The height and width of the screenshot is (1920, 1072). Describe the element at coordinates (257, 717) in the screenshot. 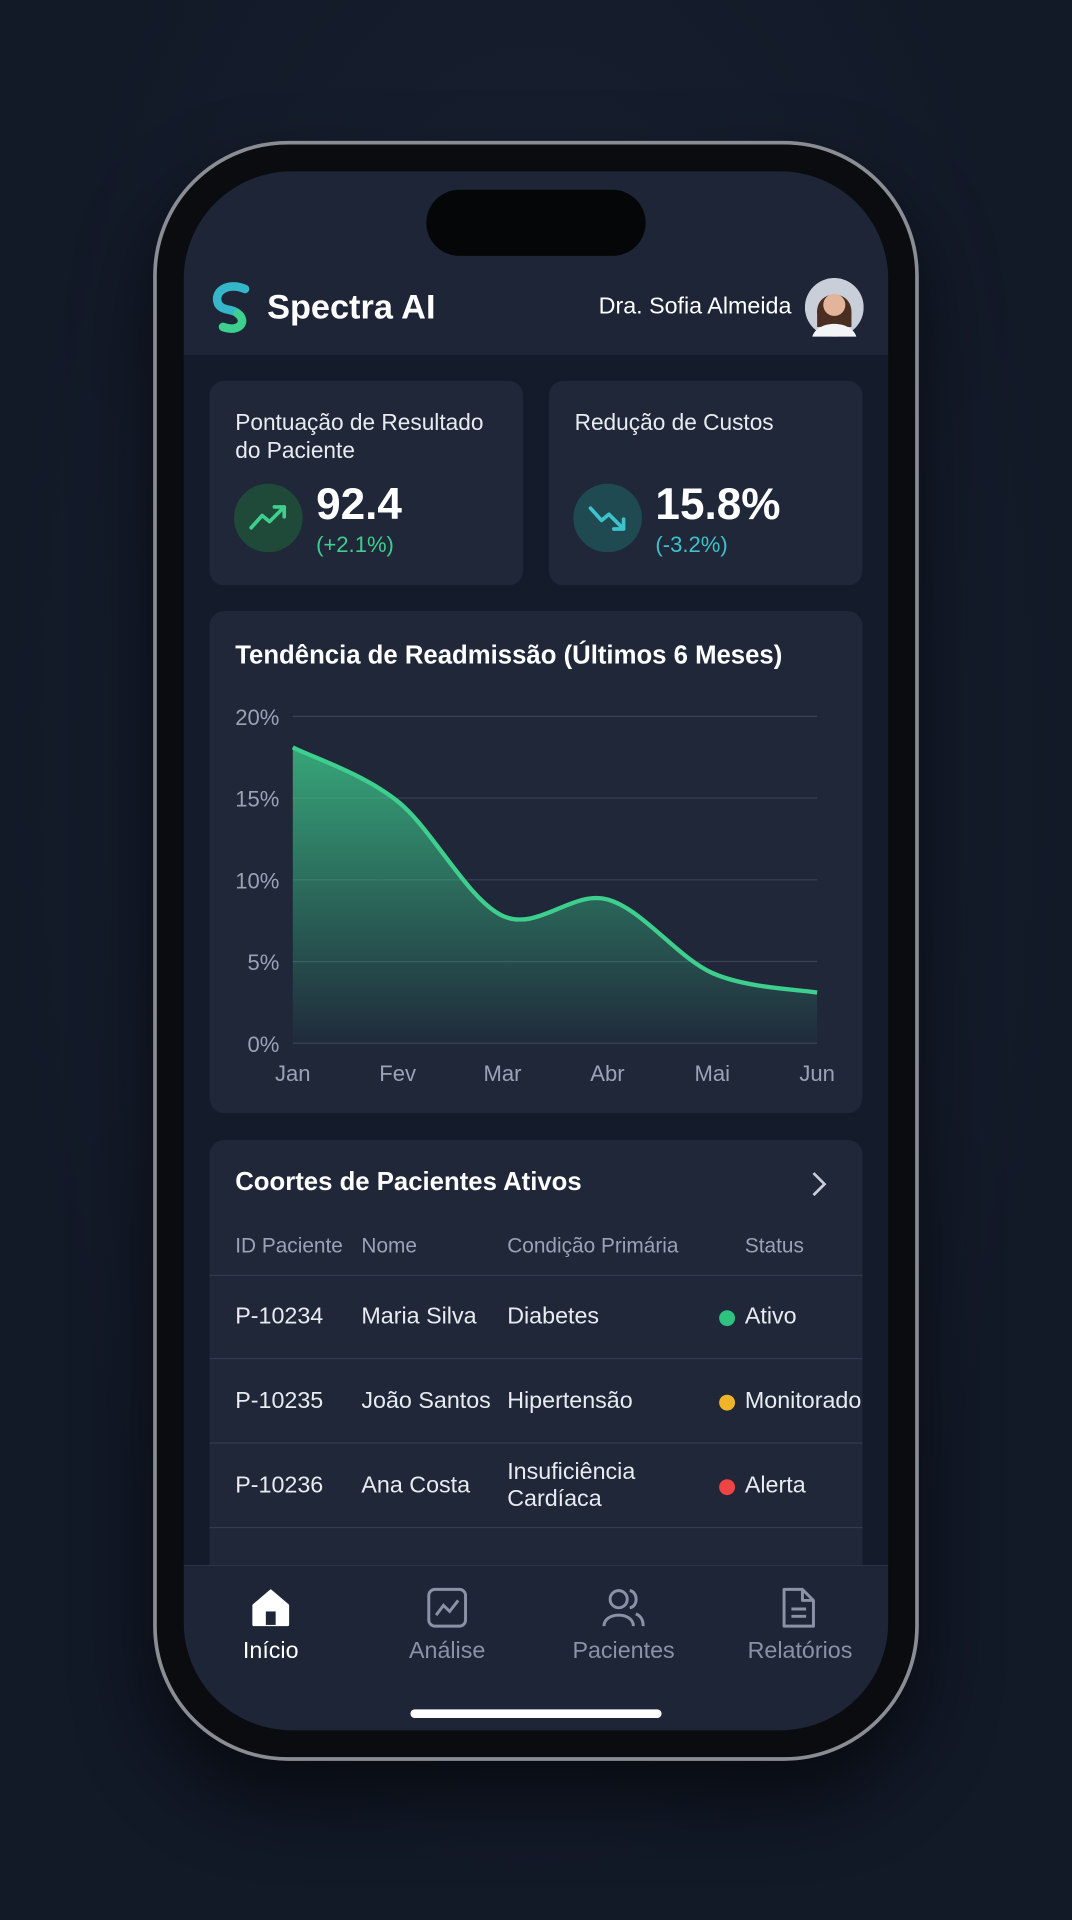

I see `y-tick-label: 20%` at that location.